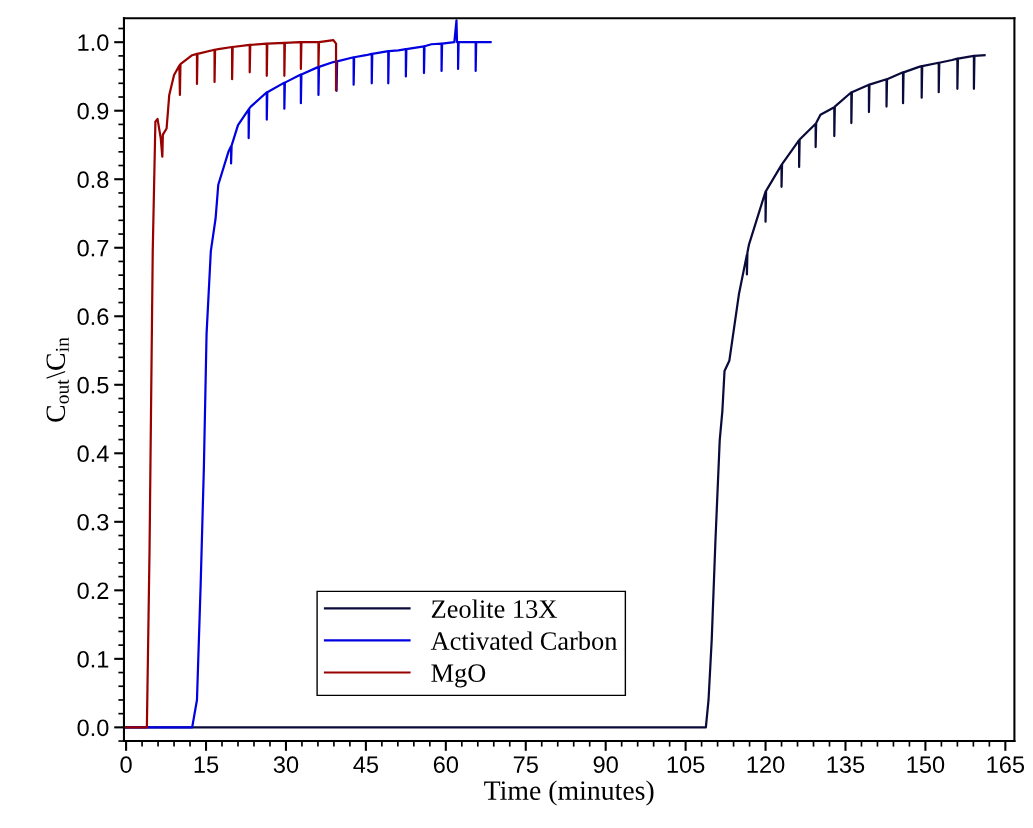 This screenshot has width=1033, height=828. I want to click on x-tick-label: 105, so click(686, 764).